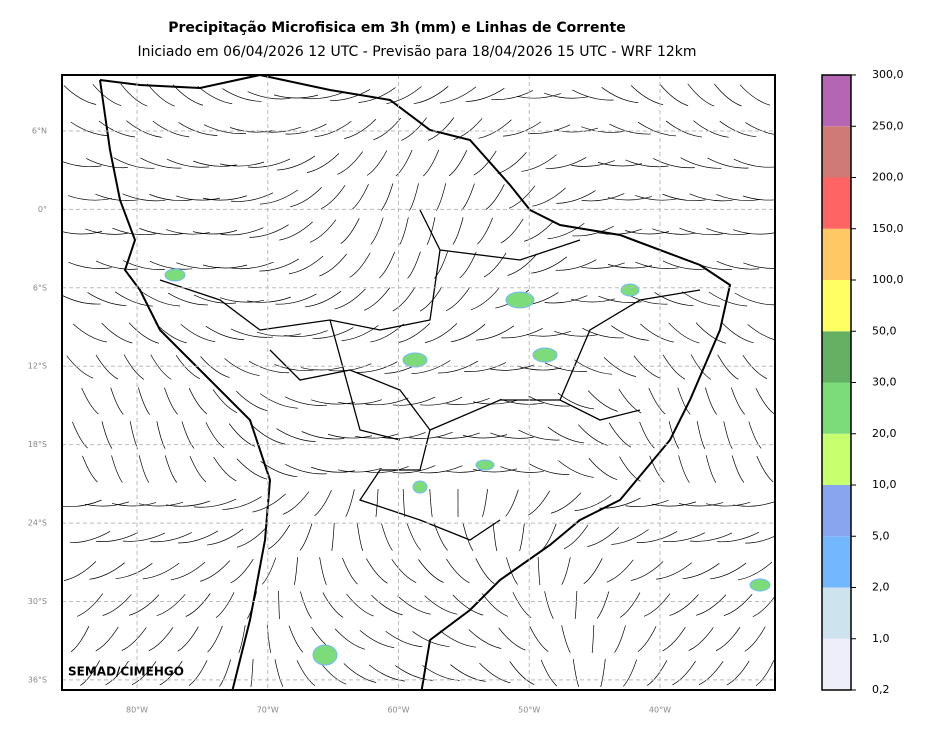  What do you see at coordinates (888, 125) in the screenshot?
I see `colorbar-label: 250,0` at bounding box center [888, 125].